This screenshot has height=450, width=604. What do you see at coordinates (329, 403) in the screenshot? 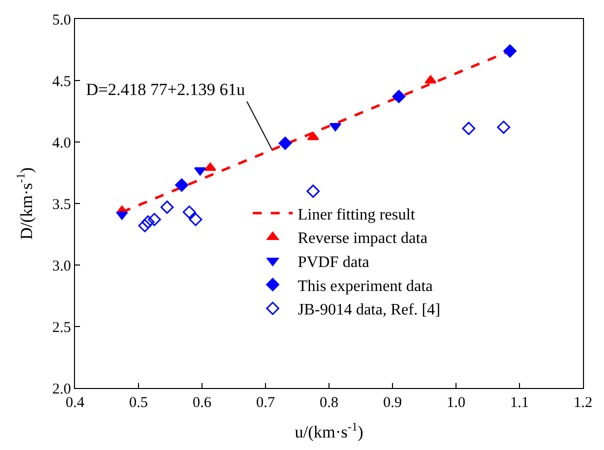
I see `x-tick-label: 0.8` at bounding box center [329, 403].